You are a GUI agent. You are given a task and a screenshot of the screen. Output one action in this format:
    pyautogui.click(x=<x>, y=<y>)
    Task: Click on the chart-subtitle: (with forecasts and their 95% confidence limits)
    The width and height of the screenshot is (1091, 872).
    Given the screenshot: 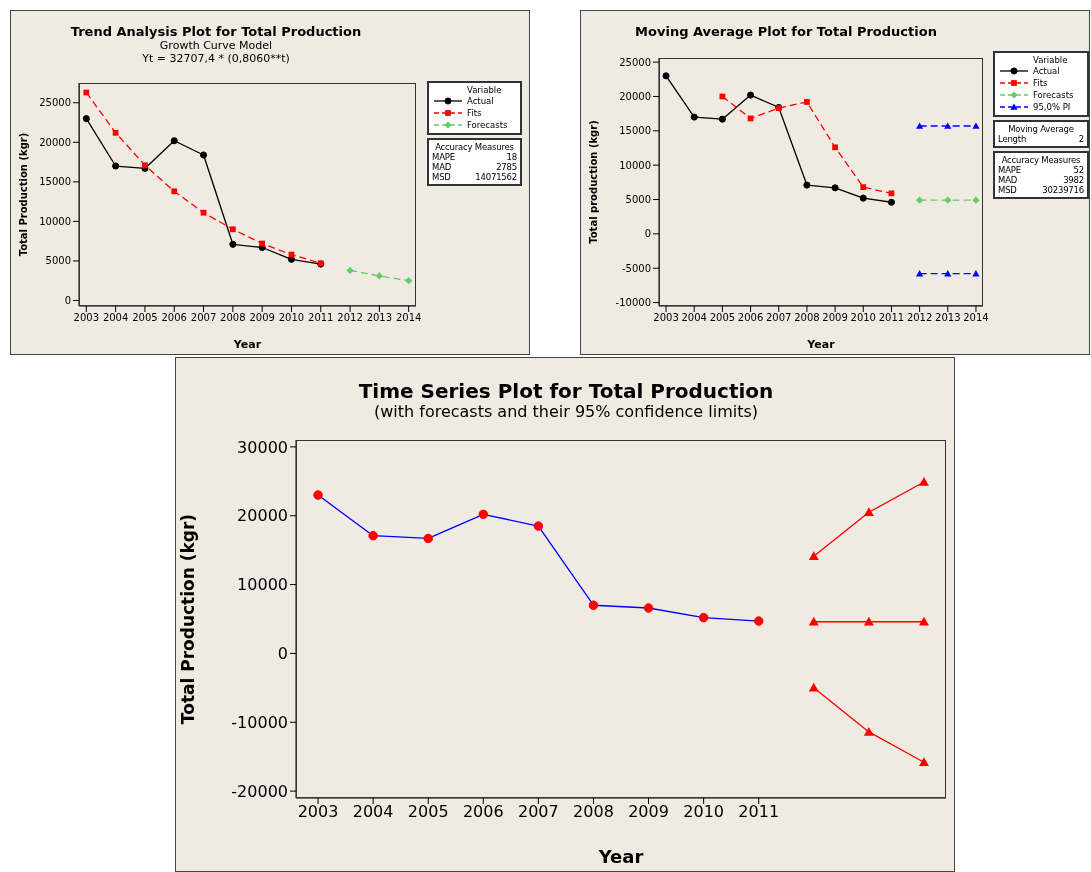 What is the action you would take?
    pyautogui.click(x=565, y=412)
    